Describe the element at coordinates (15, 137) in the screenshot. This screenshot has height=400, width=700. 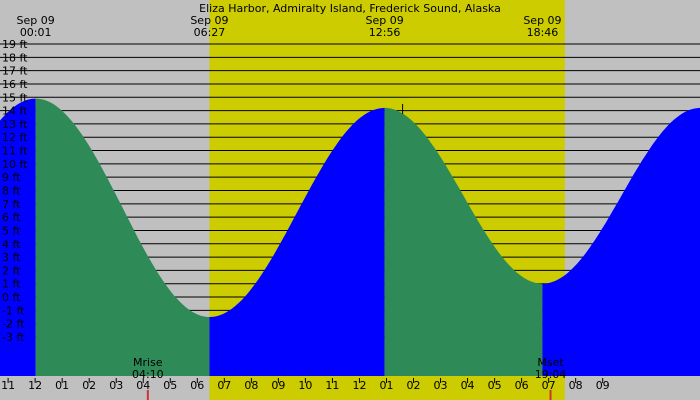
I see `y-tick-label: 12 ft` at that location.